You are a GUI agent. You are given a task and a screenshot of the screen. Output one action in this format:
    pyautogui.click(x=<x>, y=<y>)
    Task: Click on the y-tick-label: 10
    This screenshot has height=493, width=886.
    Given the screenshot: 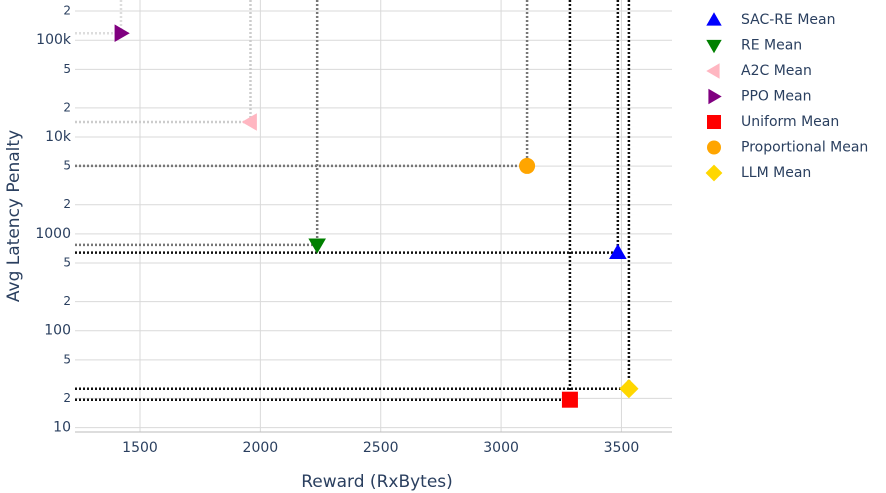 What is the action you would take?
    pyautogui.click(x=62, y=428)
    